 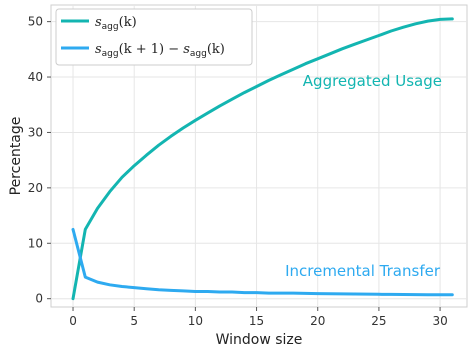 I want to click on y-tick-label: 20, so click(x=35, y=188).